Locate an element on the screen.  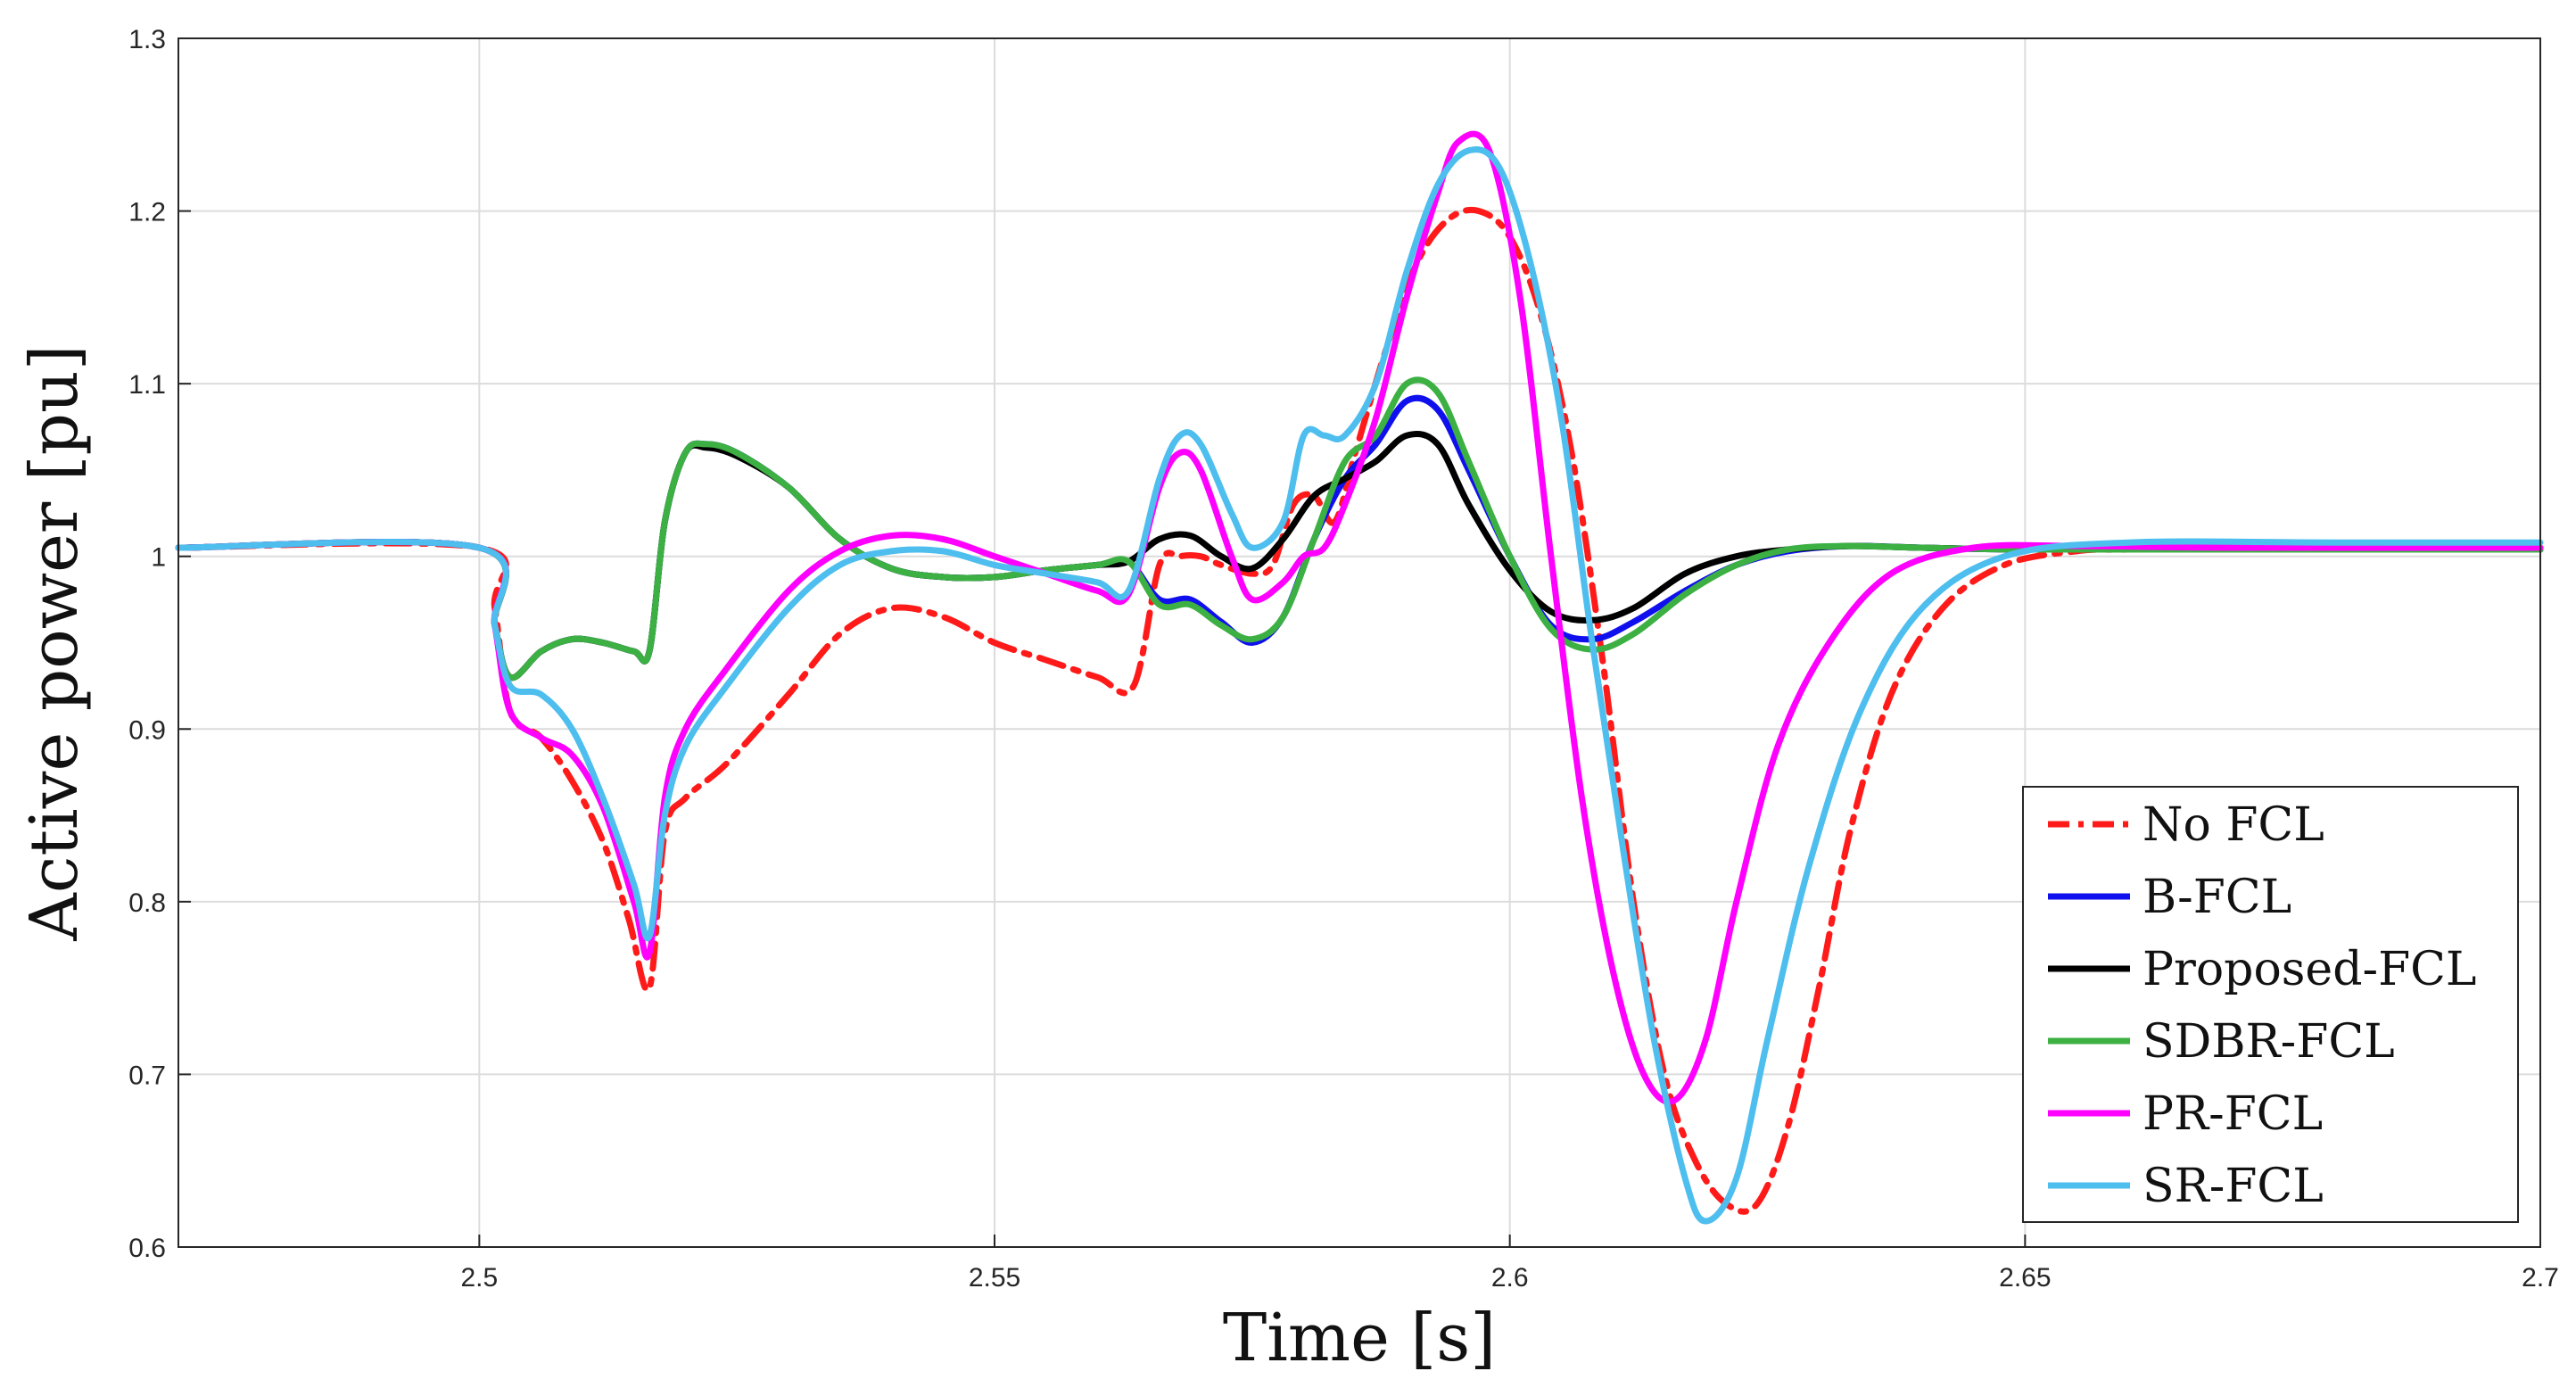
x-tick-label: 2.6 is located at coordinates (1510, 1278).